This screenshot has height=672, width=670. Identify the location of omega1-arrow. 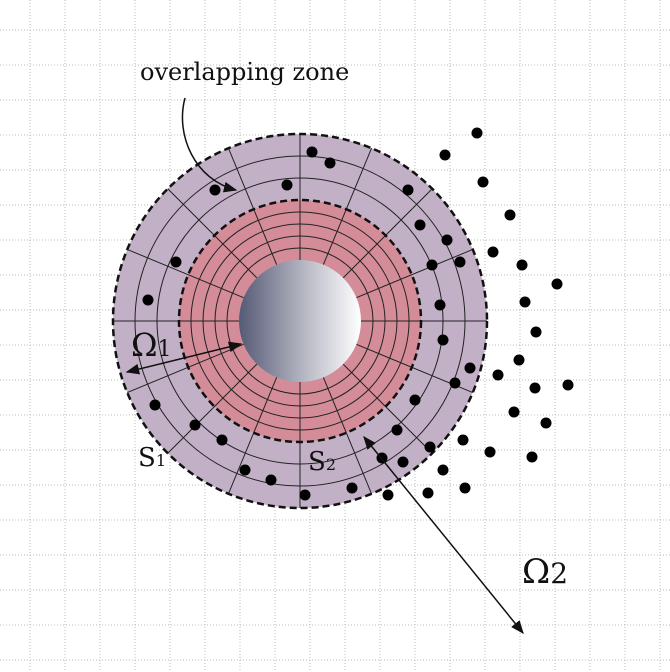
(184, 358).